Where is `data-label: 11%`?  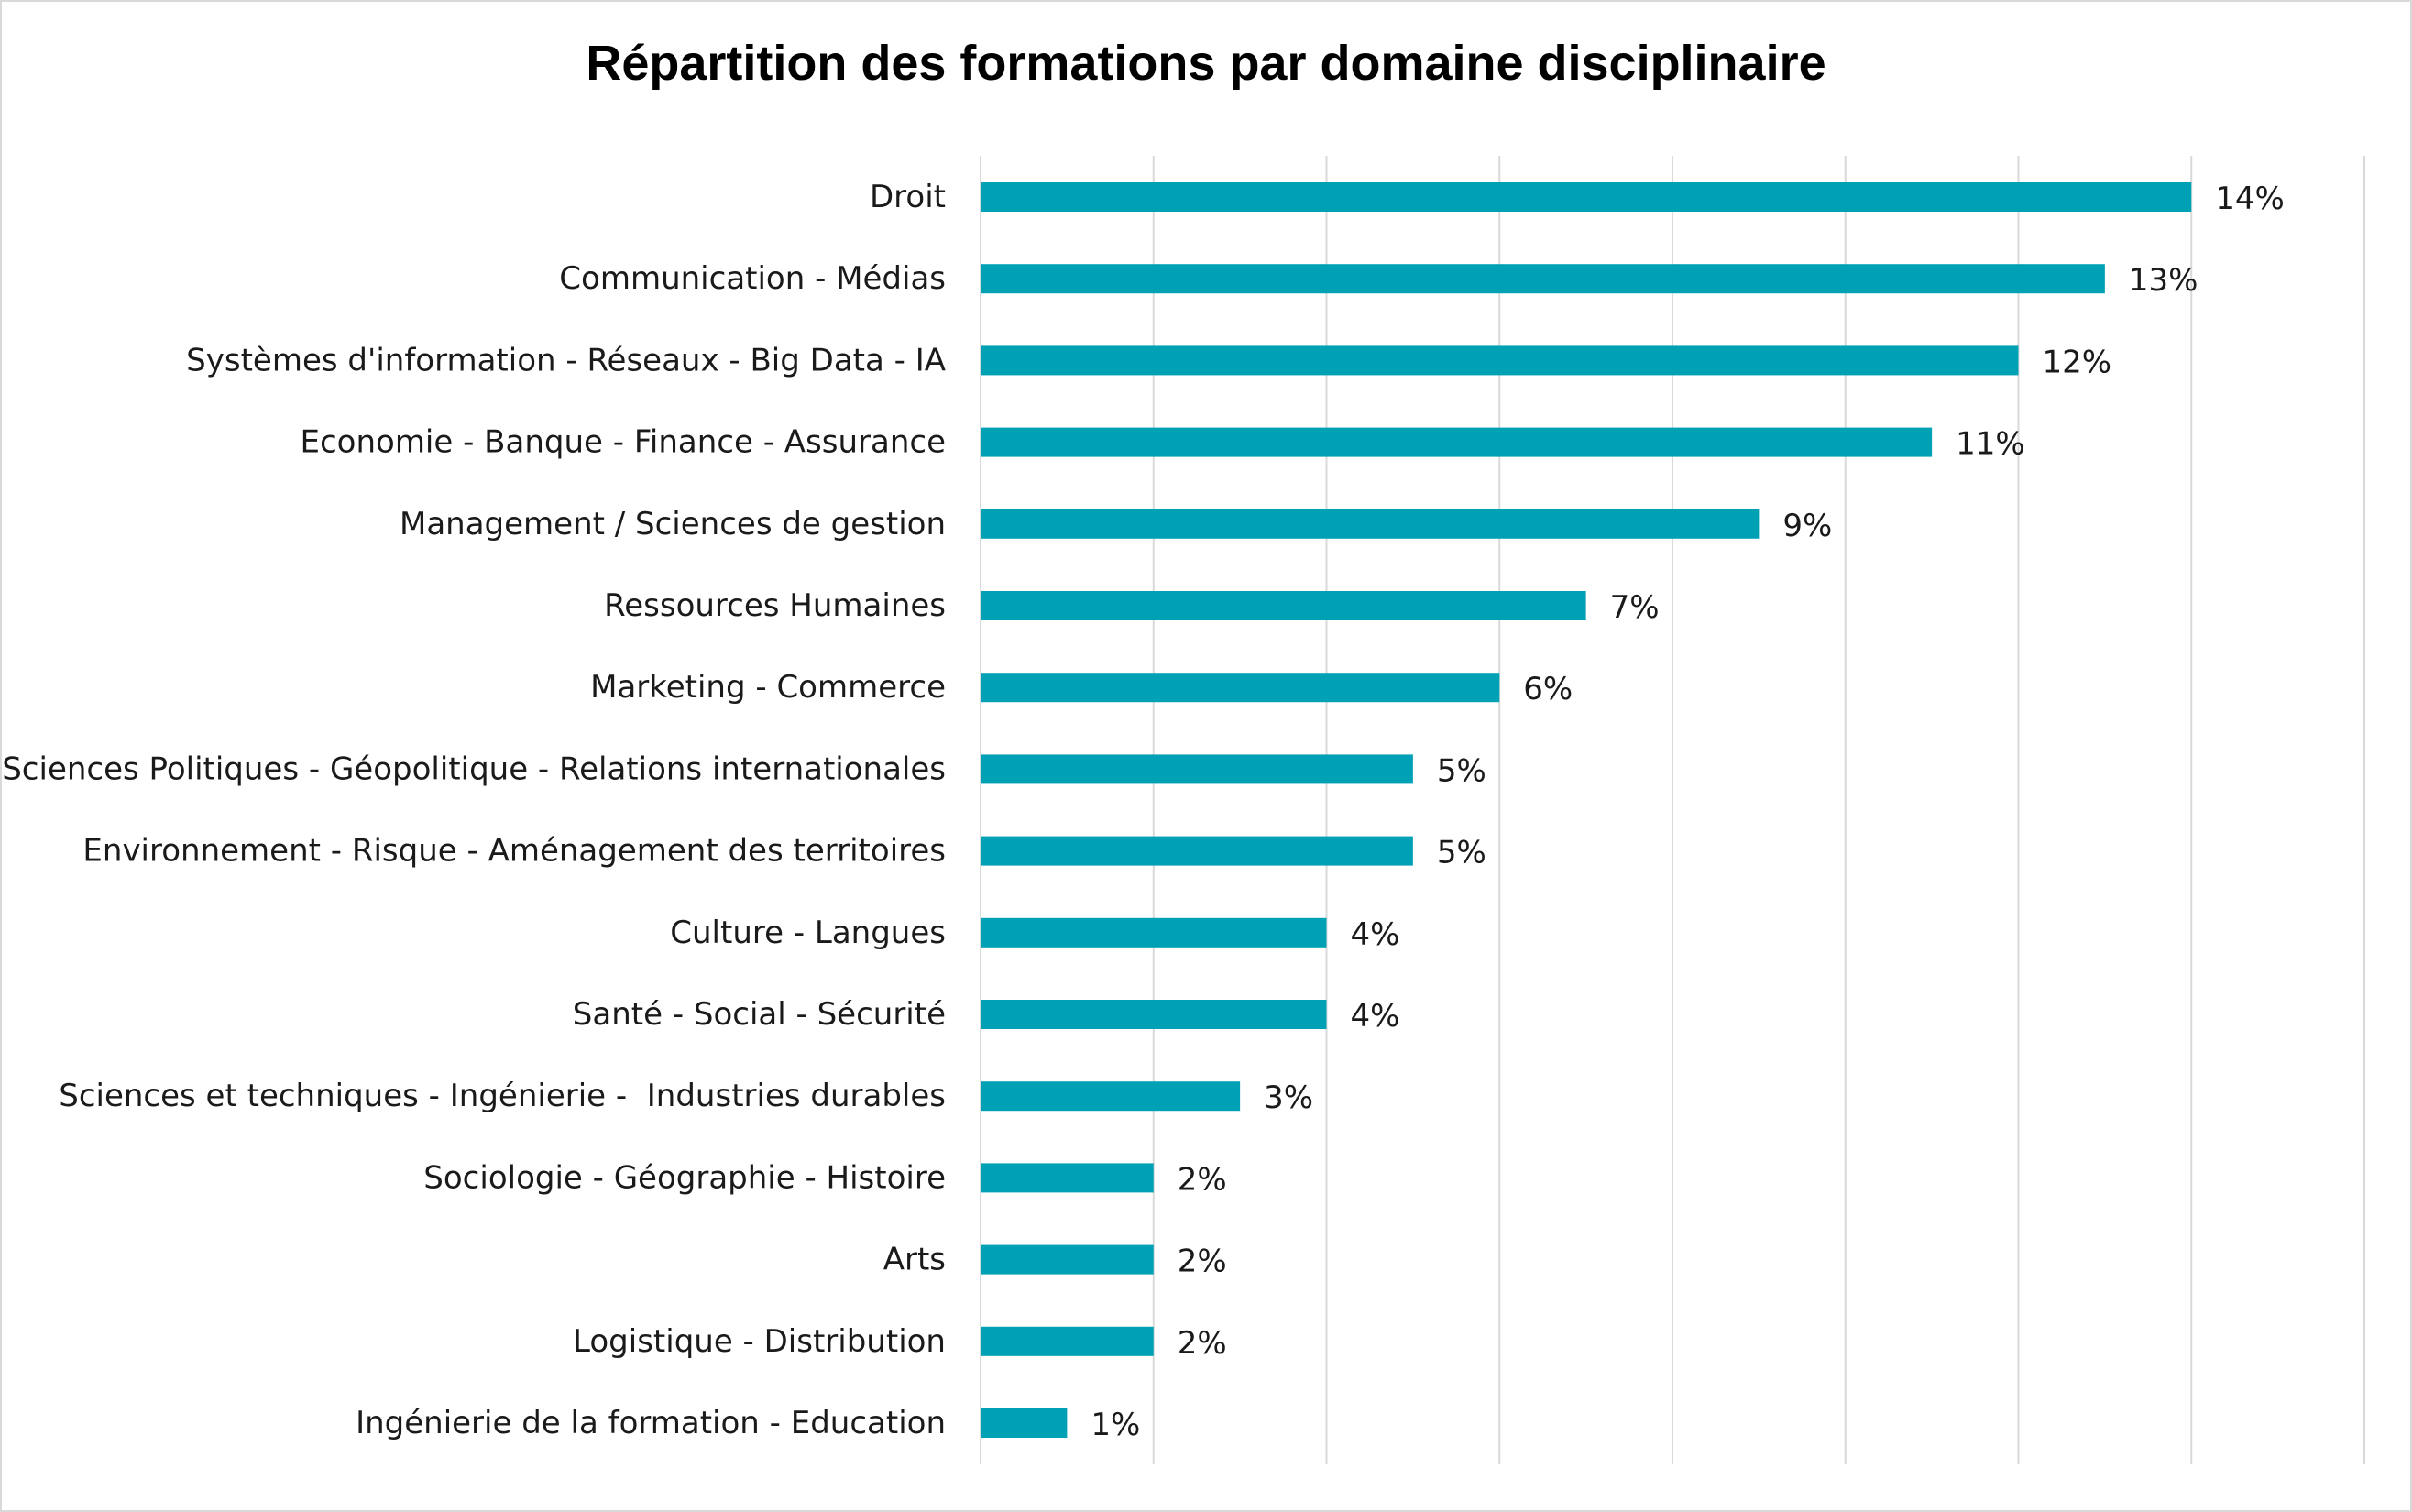
data-label: 11% is located at coordinates (1990, 444).